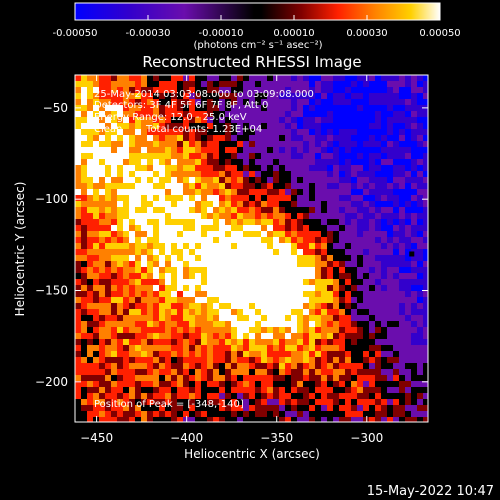 The height and width of the screenshot is (500, 500). What do you see at coordinates (75, 33) in the screenshot?
I see `colorbar-tick-label: -0.00050` at bounding box center [75, 33].